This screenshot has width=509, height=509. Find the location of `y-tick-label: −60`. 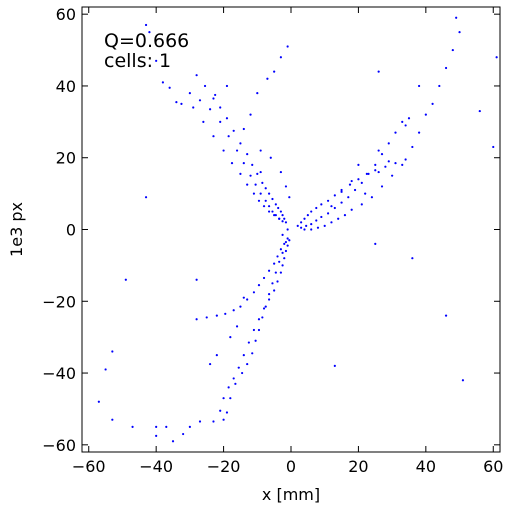

y-tick-label: −60 is located at coordinates (59, 445).